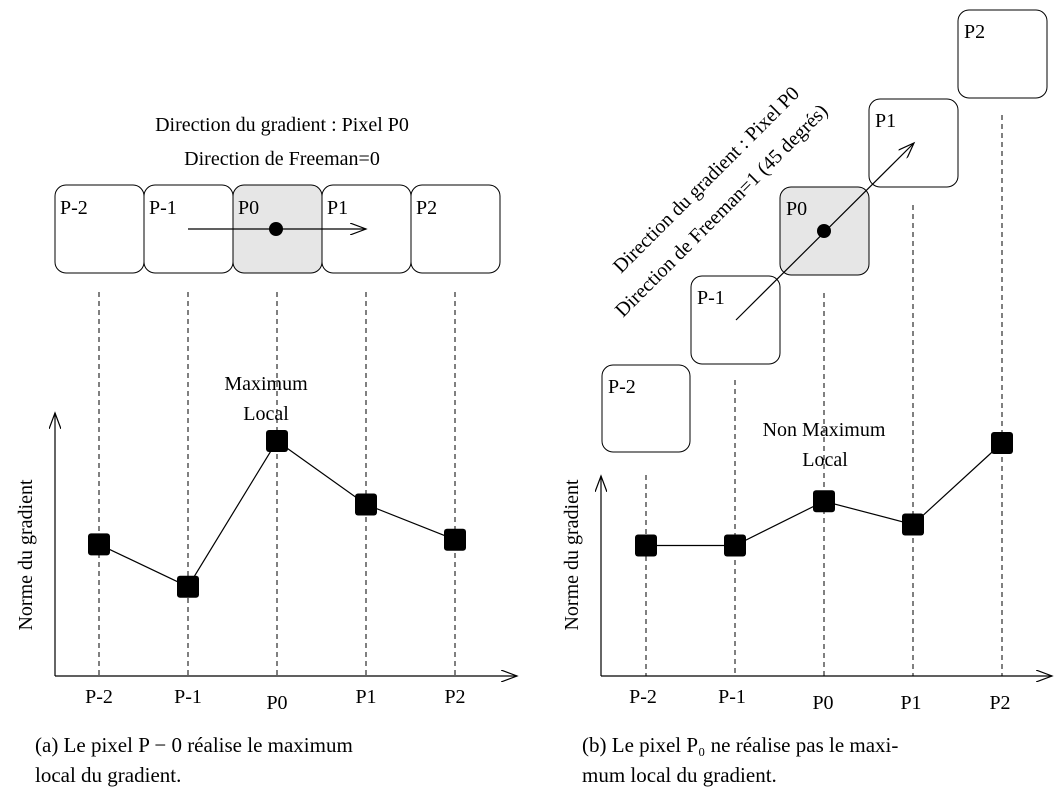 This screenshot has width=1055, height=805. I want to click on panel-a-pixel-row: P-2 P-1 P0 P1 P2, so click(277, 229).